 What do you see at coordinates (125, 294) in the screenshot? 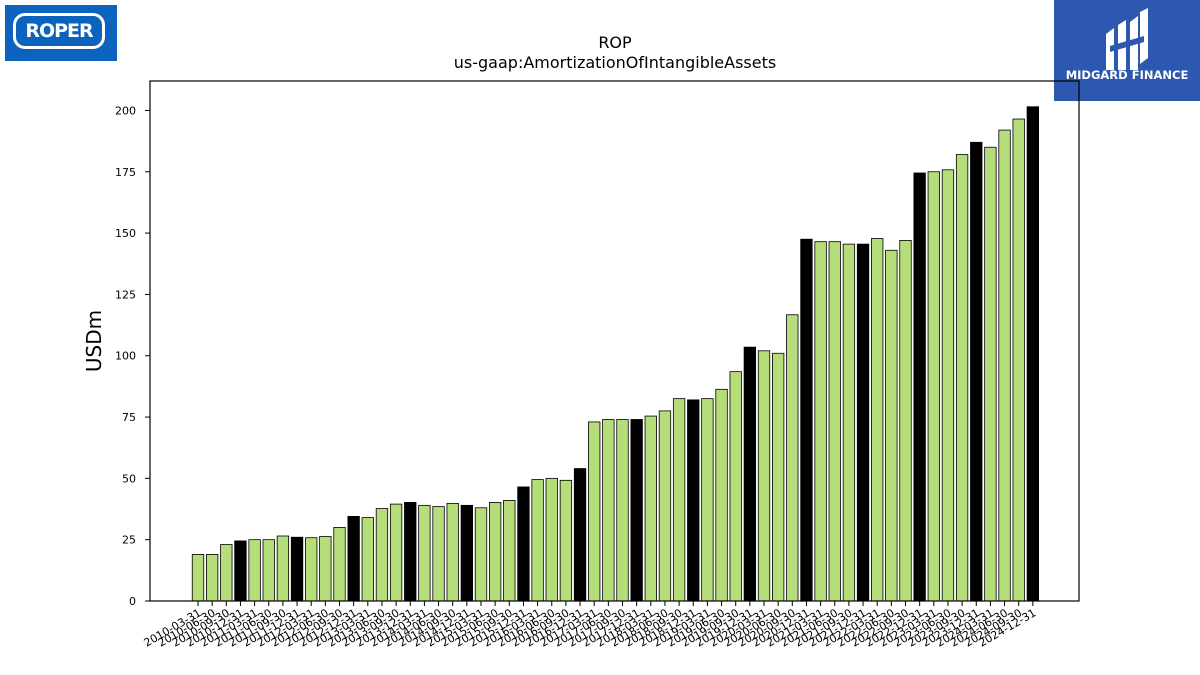
I see `y-tick-label: 125` at bounding box center [125, 294].